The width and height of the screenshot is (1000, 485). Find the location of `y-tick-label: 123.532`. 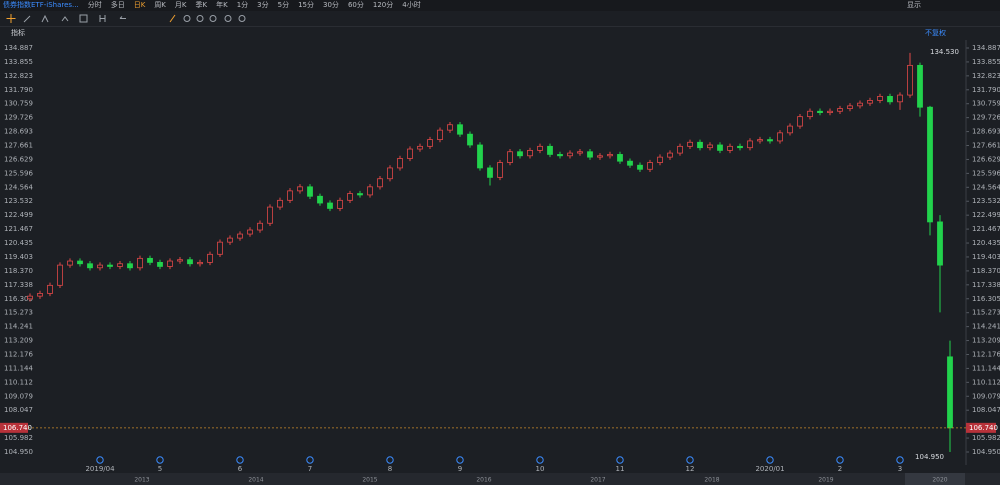

y-tick-label: 123.532 is located at coordinates (18, 201).